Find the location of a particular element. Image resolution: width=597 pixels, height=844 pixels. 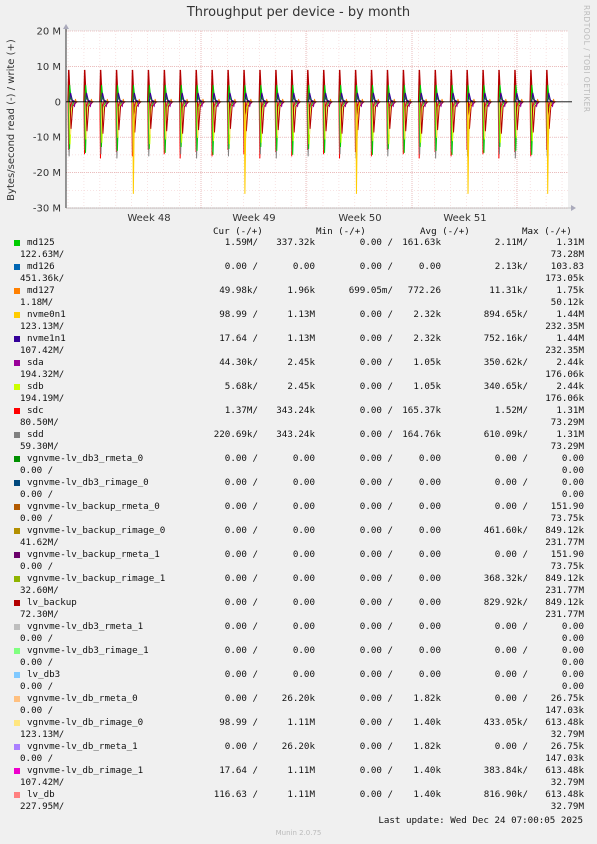

legend-cur-write: 343.24k is located at coordinates (295, 434).